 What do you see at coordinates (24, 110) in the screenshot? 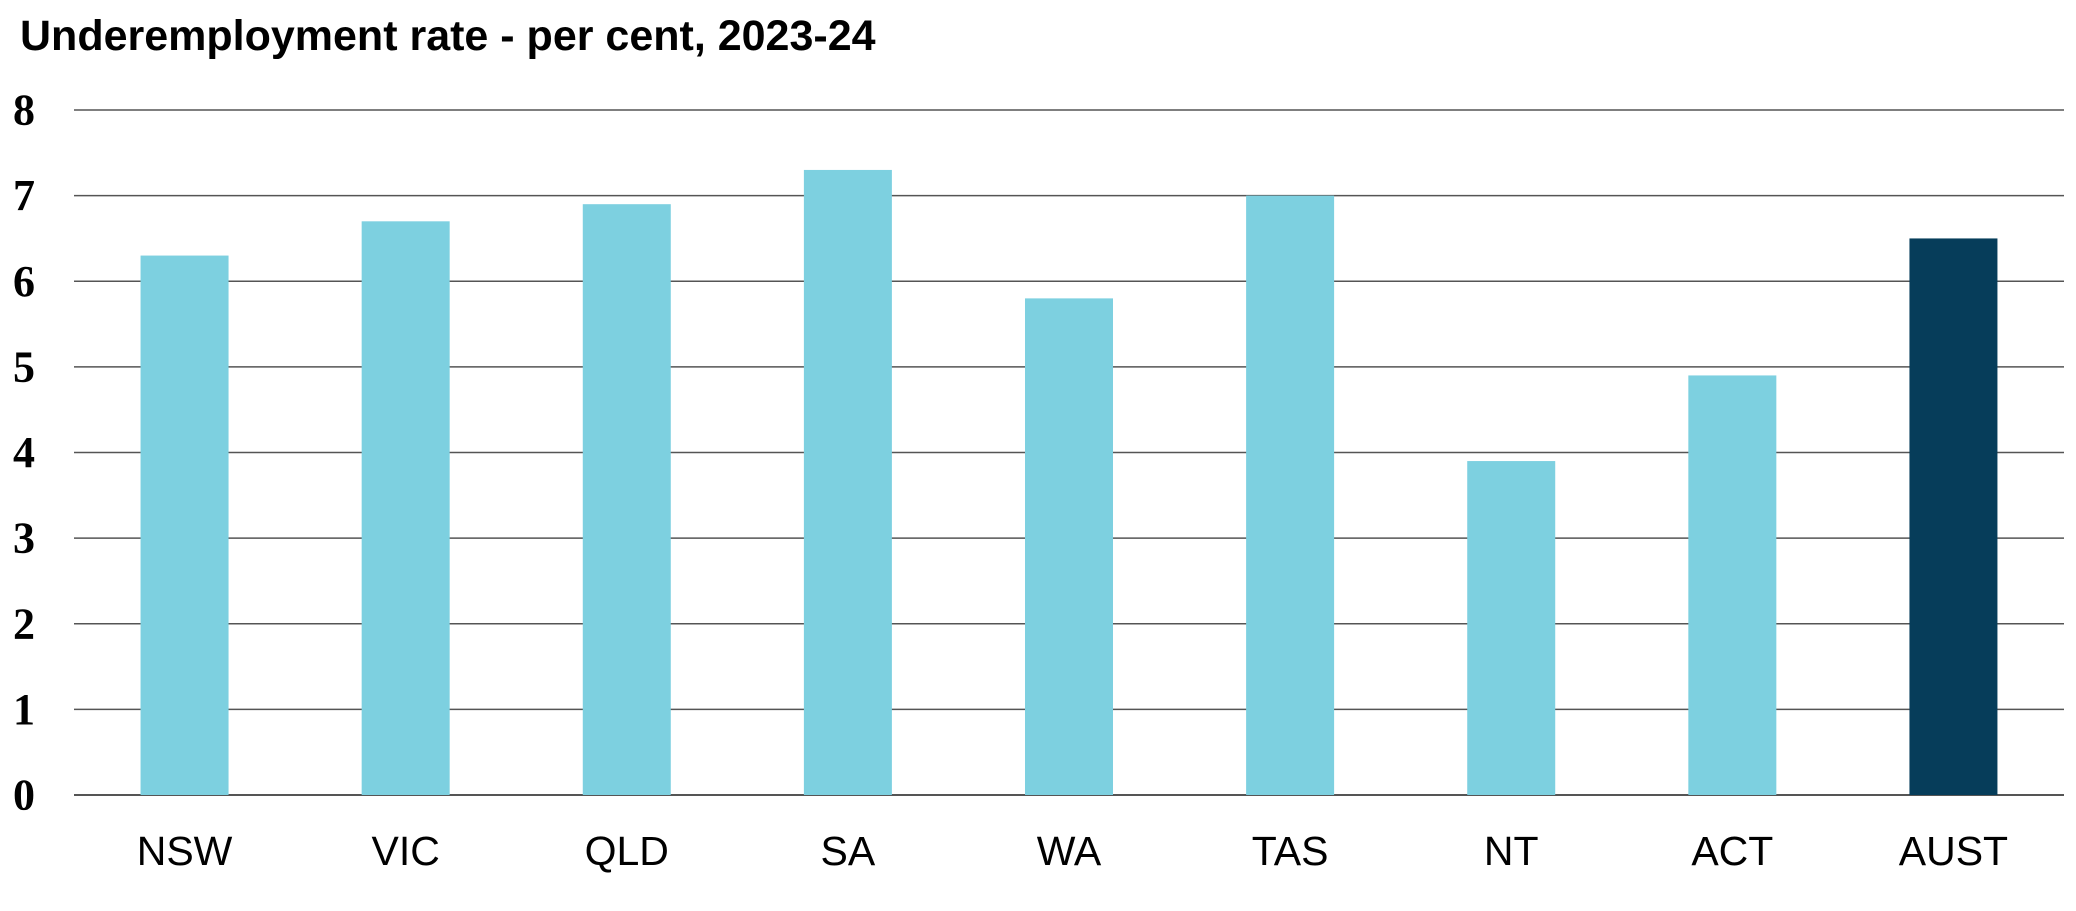
I see `y-tick-label: 8` at bounding box center [24, 110].